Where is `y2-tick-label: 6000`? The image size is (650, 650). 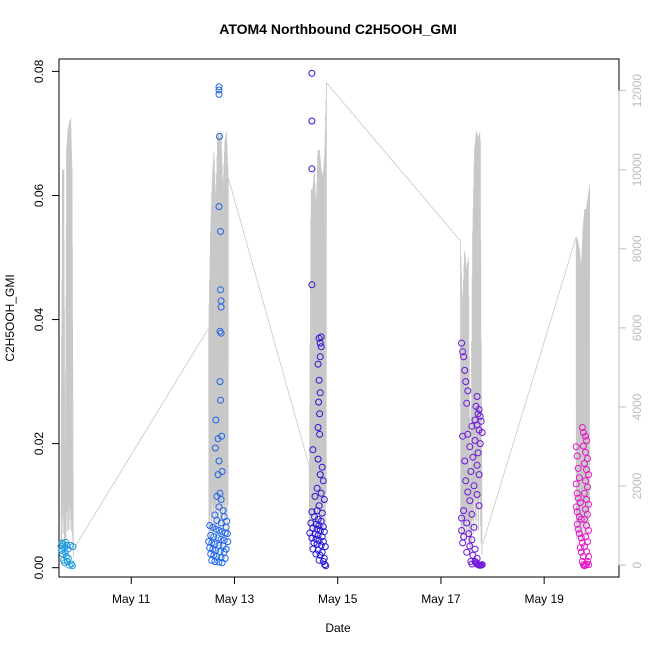
y2-tick-label: 6000 is located at coordinates (637, 327).